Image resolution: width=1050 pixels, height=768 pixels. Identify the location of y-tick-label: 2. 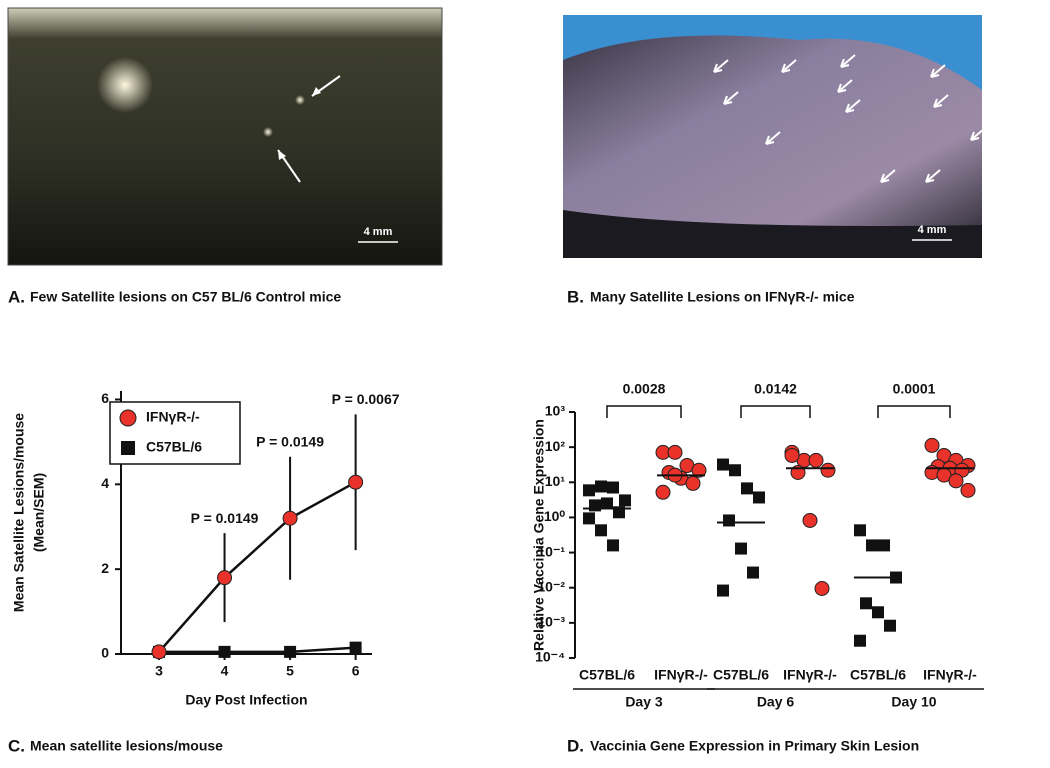
(105, 568).